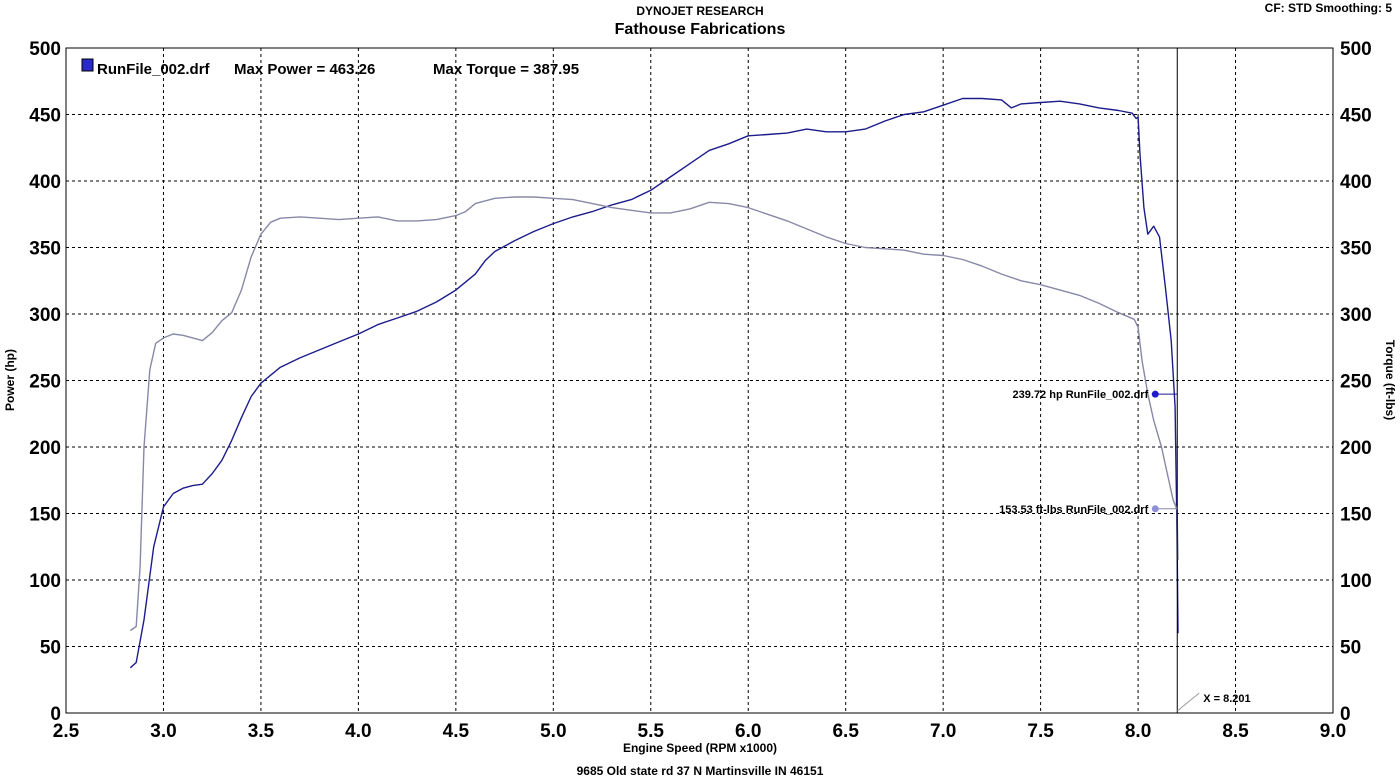 This screenshot has width=1400, height=779. What do you see at coordinates (651, 731) in the screenshot?
I see `x-tick-label: 5.5` at bounding box center [651, 731].